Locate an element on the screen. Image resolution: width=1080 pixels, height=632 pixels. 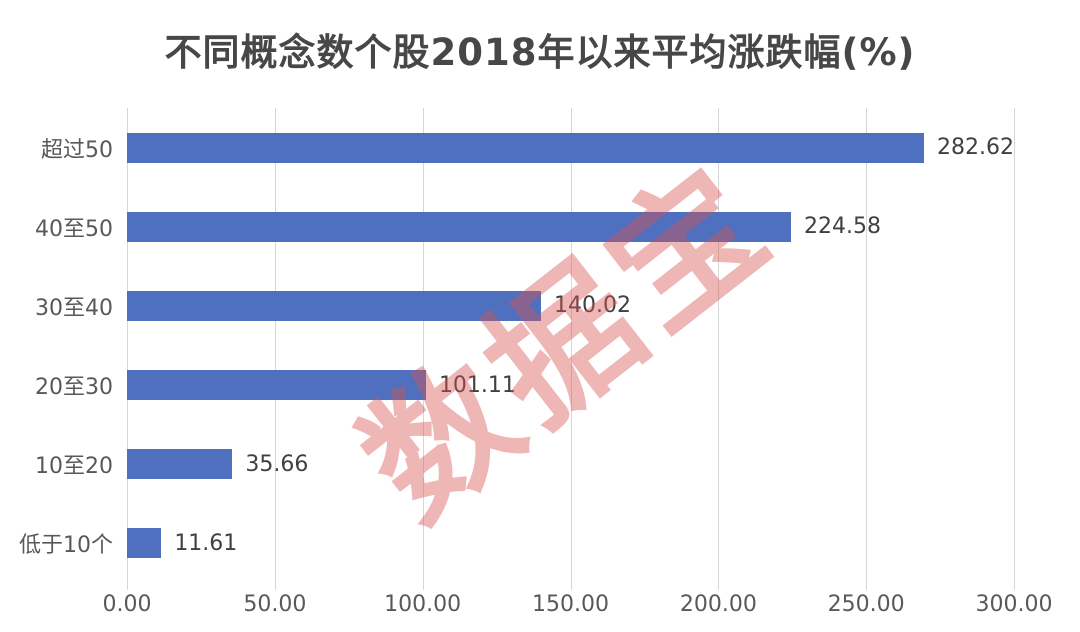
x-axis: 0.00 50.00 100.00 150.00 200.00 250.00 300.00 is located at coordinates (578, 608).